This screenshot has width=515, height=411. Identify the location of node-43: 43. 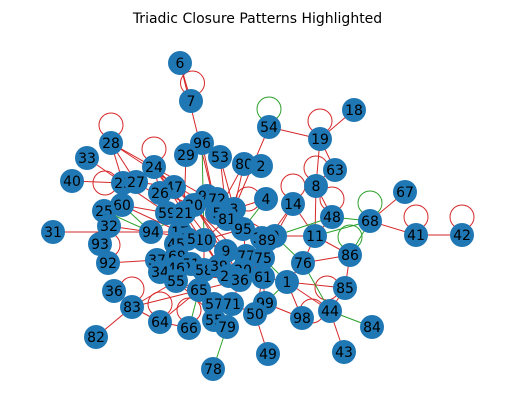
(344, 352).